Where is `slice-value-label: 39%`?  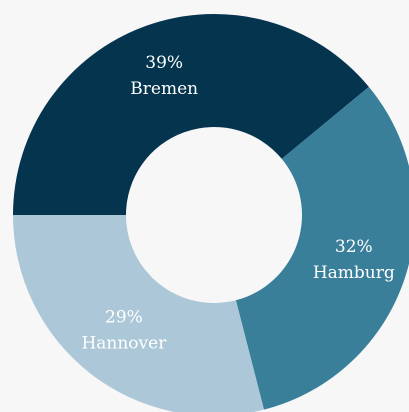 slice-value-label: 39% is located at coordinates (164, 63).